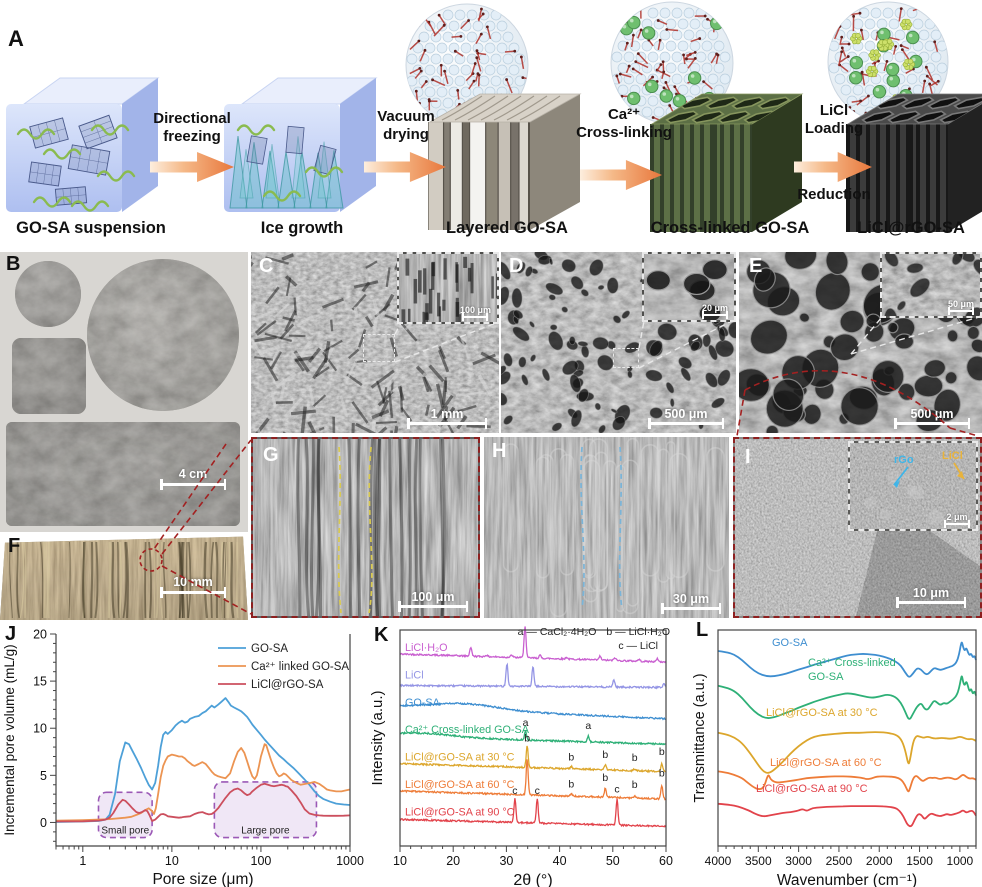  What do you see at coordinates (852, 663) in the screenshot?
I see `trace-label: Ca²⁺ Cross-linked` at bounding box center [852, 663].